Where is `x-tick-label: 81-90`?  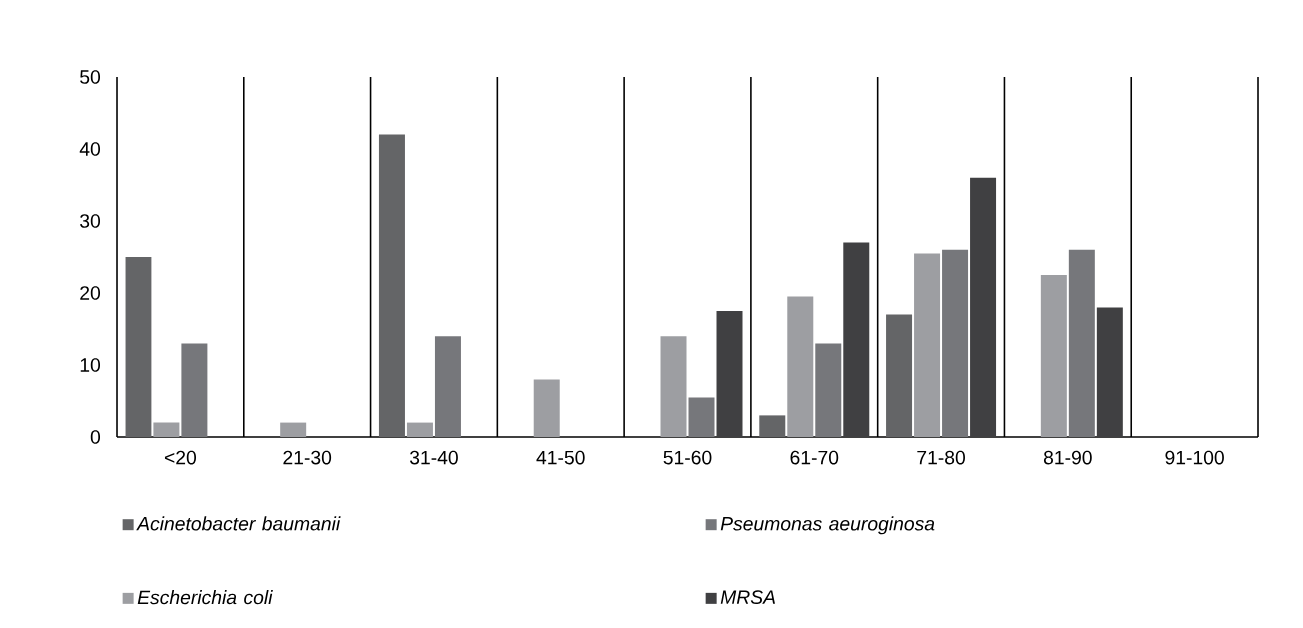 x-tick-label: 81-90 is located at coordinates (1067, 457).